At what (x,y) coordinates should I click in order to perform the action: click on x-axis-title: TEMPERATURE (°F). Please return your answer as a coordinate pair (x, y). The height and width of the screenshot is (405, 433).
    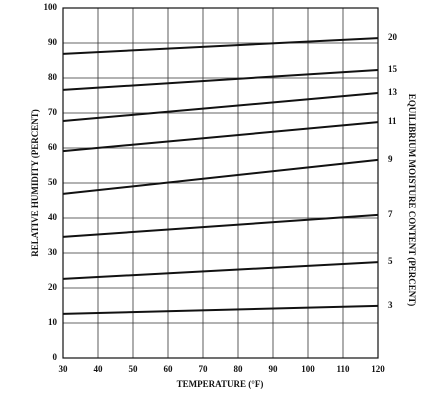
    Looking at the image, I should click on (220, 384).